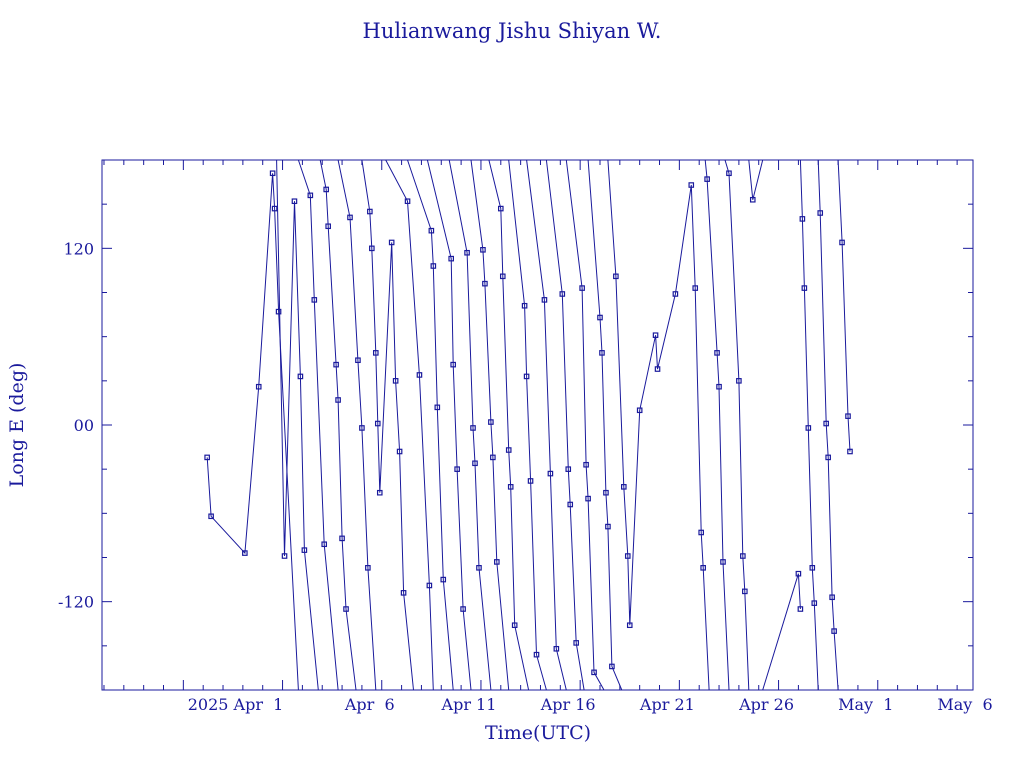 Image resolution: width=1024 pixels, height=768 pixels. I want to click on y-tick-labels: -120 00 120, so click(76, 425).